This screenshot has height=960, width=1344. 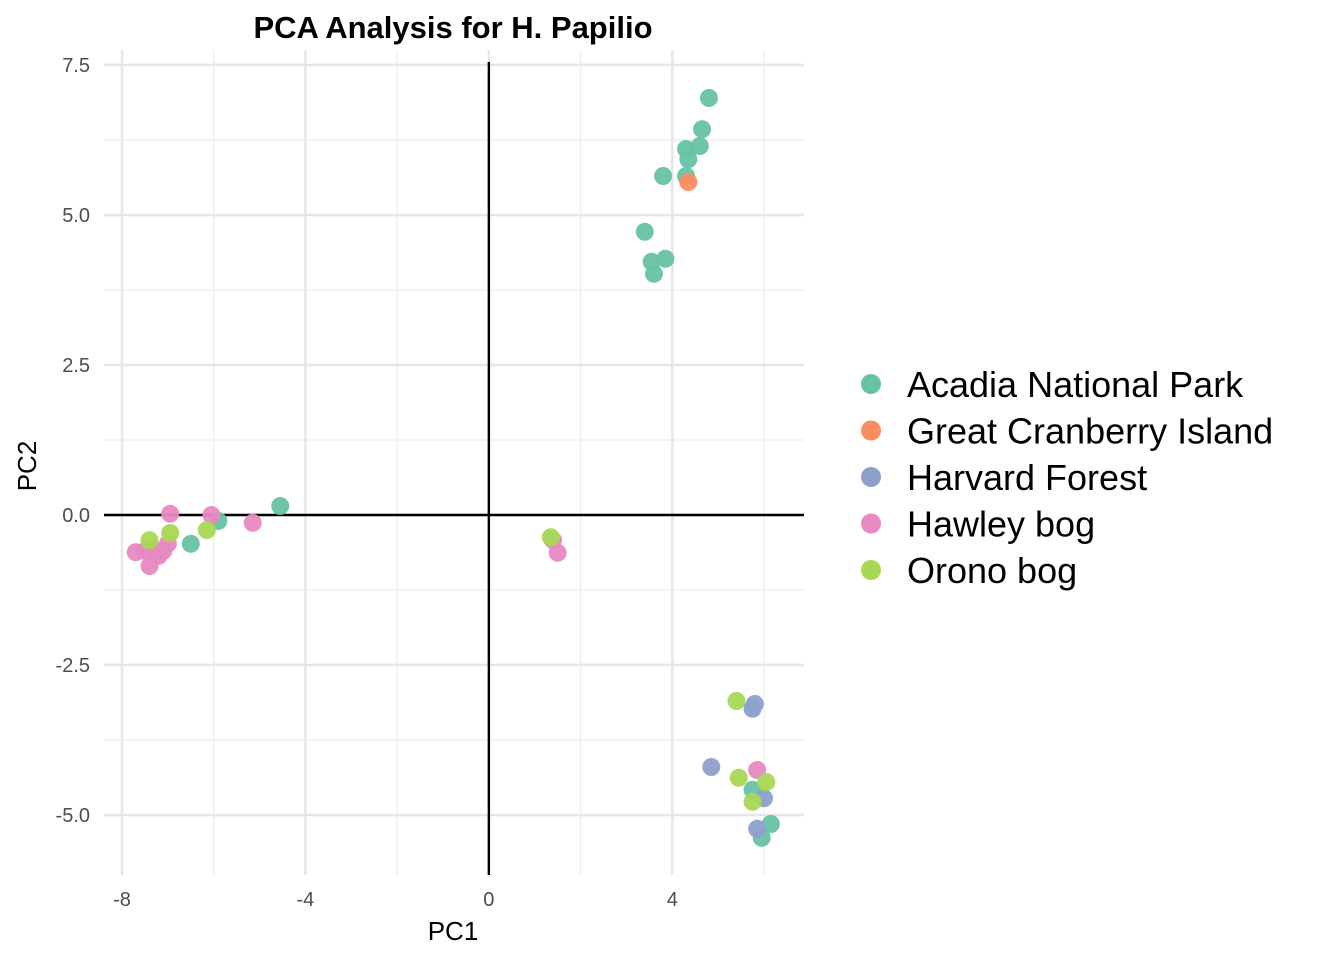 What do you see at coordinates (672, 900) in the screenshot?
I see `x-tick-label: 4` at bounding box center [672, 900].